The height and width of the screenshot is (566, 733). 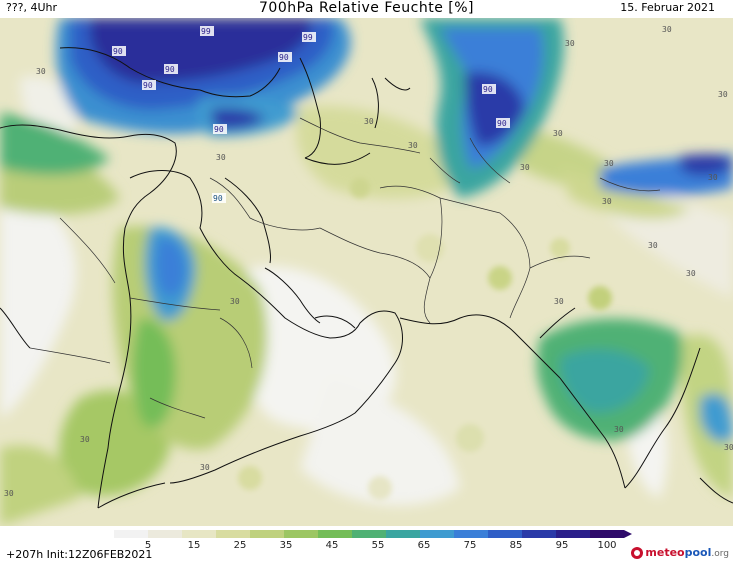 I want to click on map-title: 700hPa Relative Feuchte [%], so click(x=366, y=8).